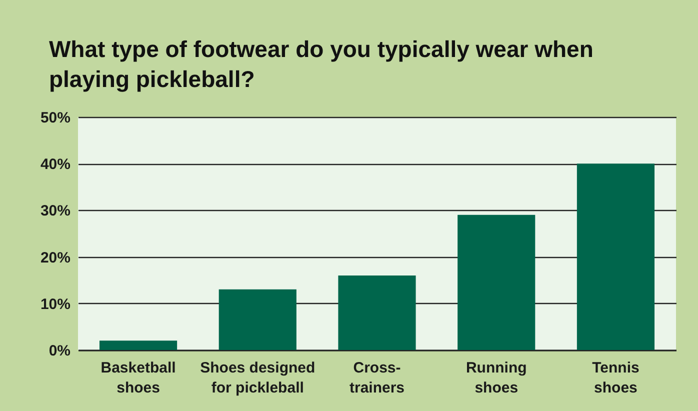  What do you see at coordinates (55, 118) in the screenshot?
I see `y-tick-label: 50%` at bounding box center [55, 118].